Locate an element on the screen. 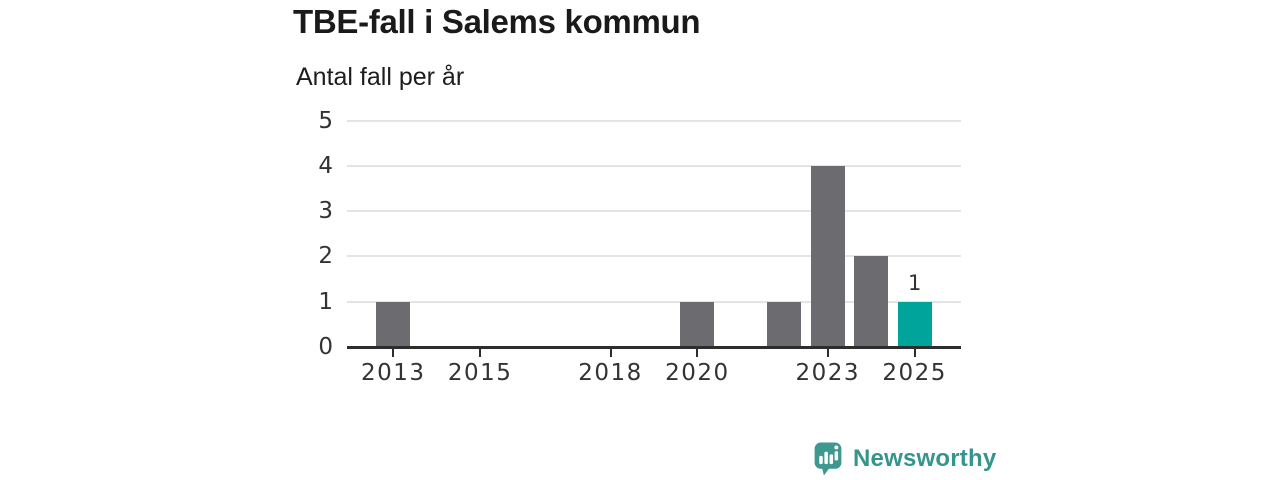  bar-2024 is located at coordinates (871, 301).